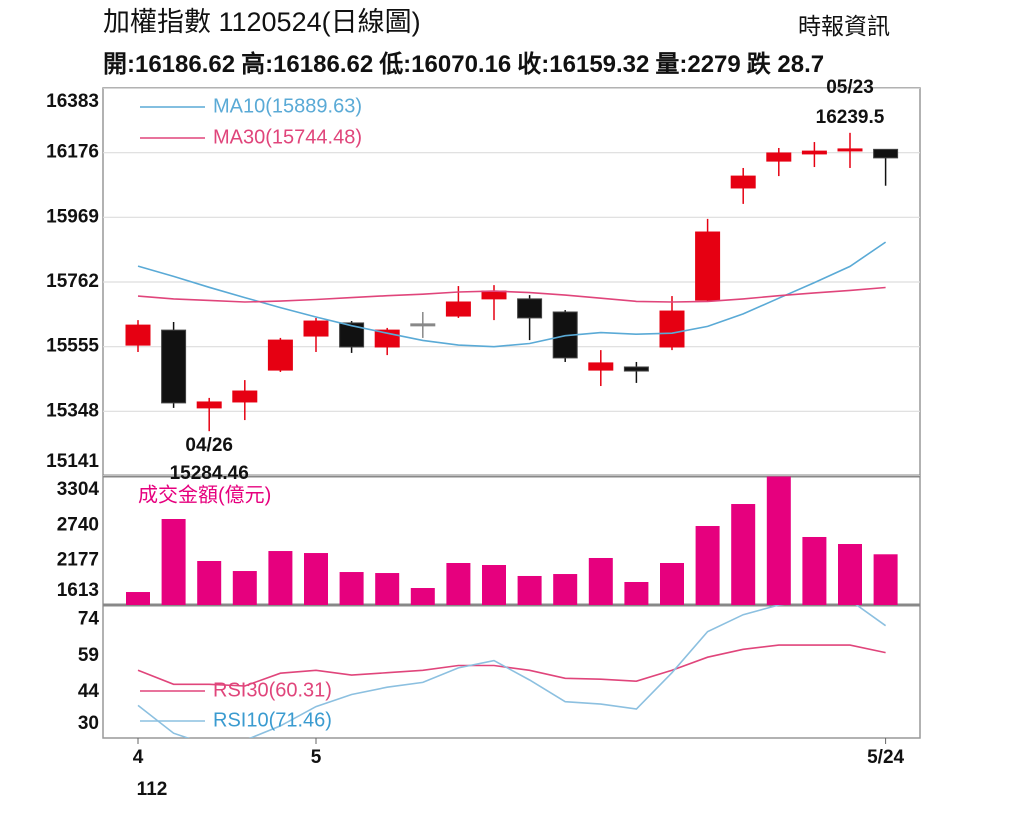 The height and width of the screenshot is (821, 1024). What do you see at coordinates (444, 64) in the screenshot?
I see `stat: 低:16070.16` at bounding box center [444, 64].